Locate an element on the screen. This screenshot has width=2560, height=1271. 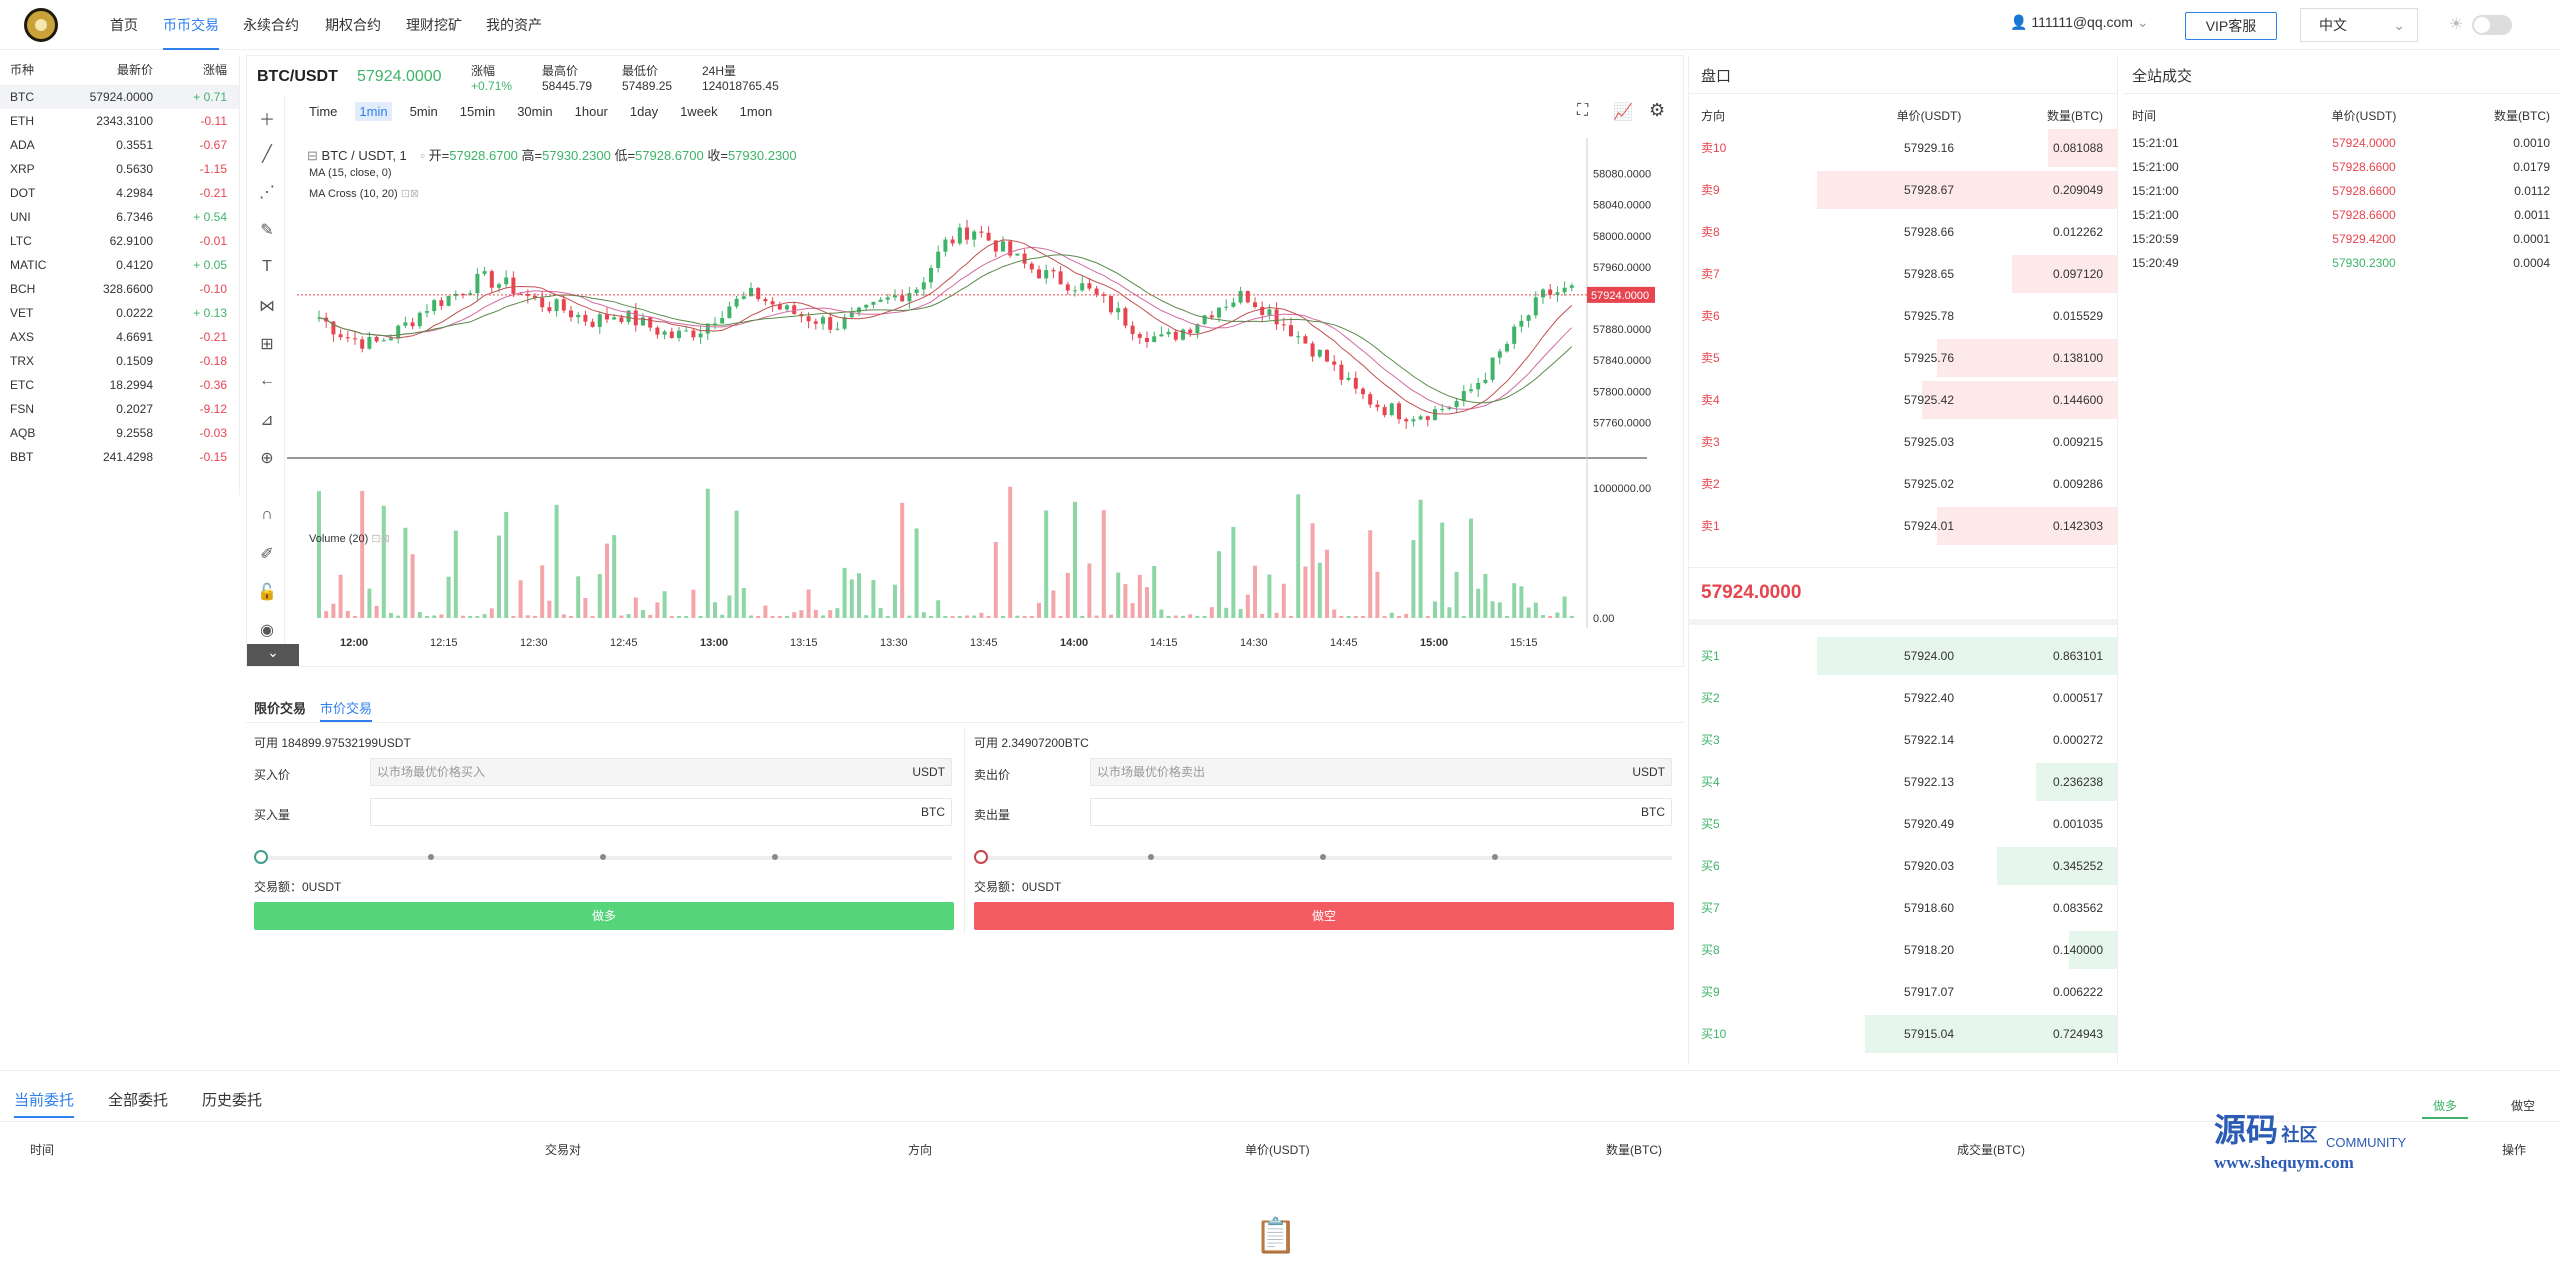
ask-row: 卖8 57928.66 0.012262 is located at coordinates (1903, 232).